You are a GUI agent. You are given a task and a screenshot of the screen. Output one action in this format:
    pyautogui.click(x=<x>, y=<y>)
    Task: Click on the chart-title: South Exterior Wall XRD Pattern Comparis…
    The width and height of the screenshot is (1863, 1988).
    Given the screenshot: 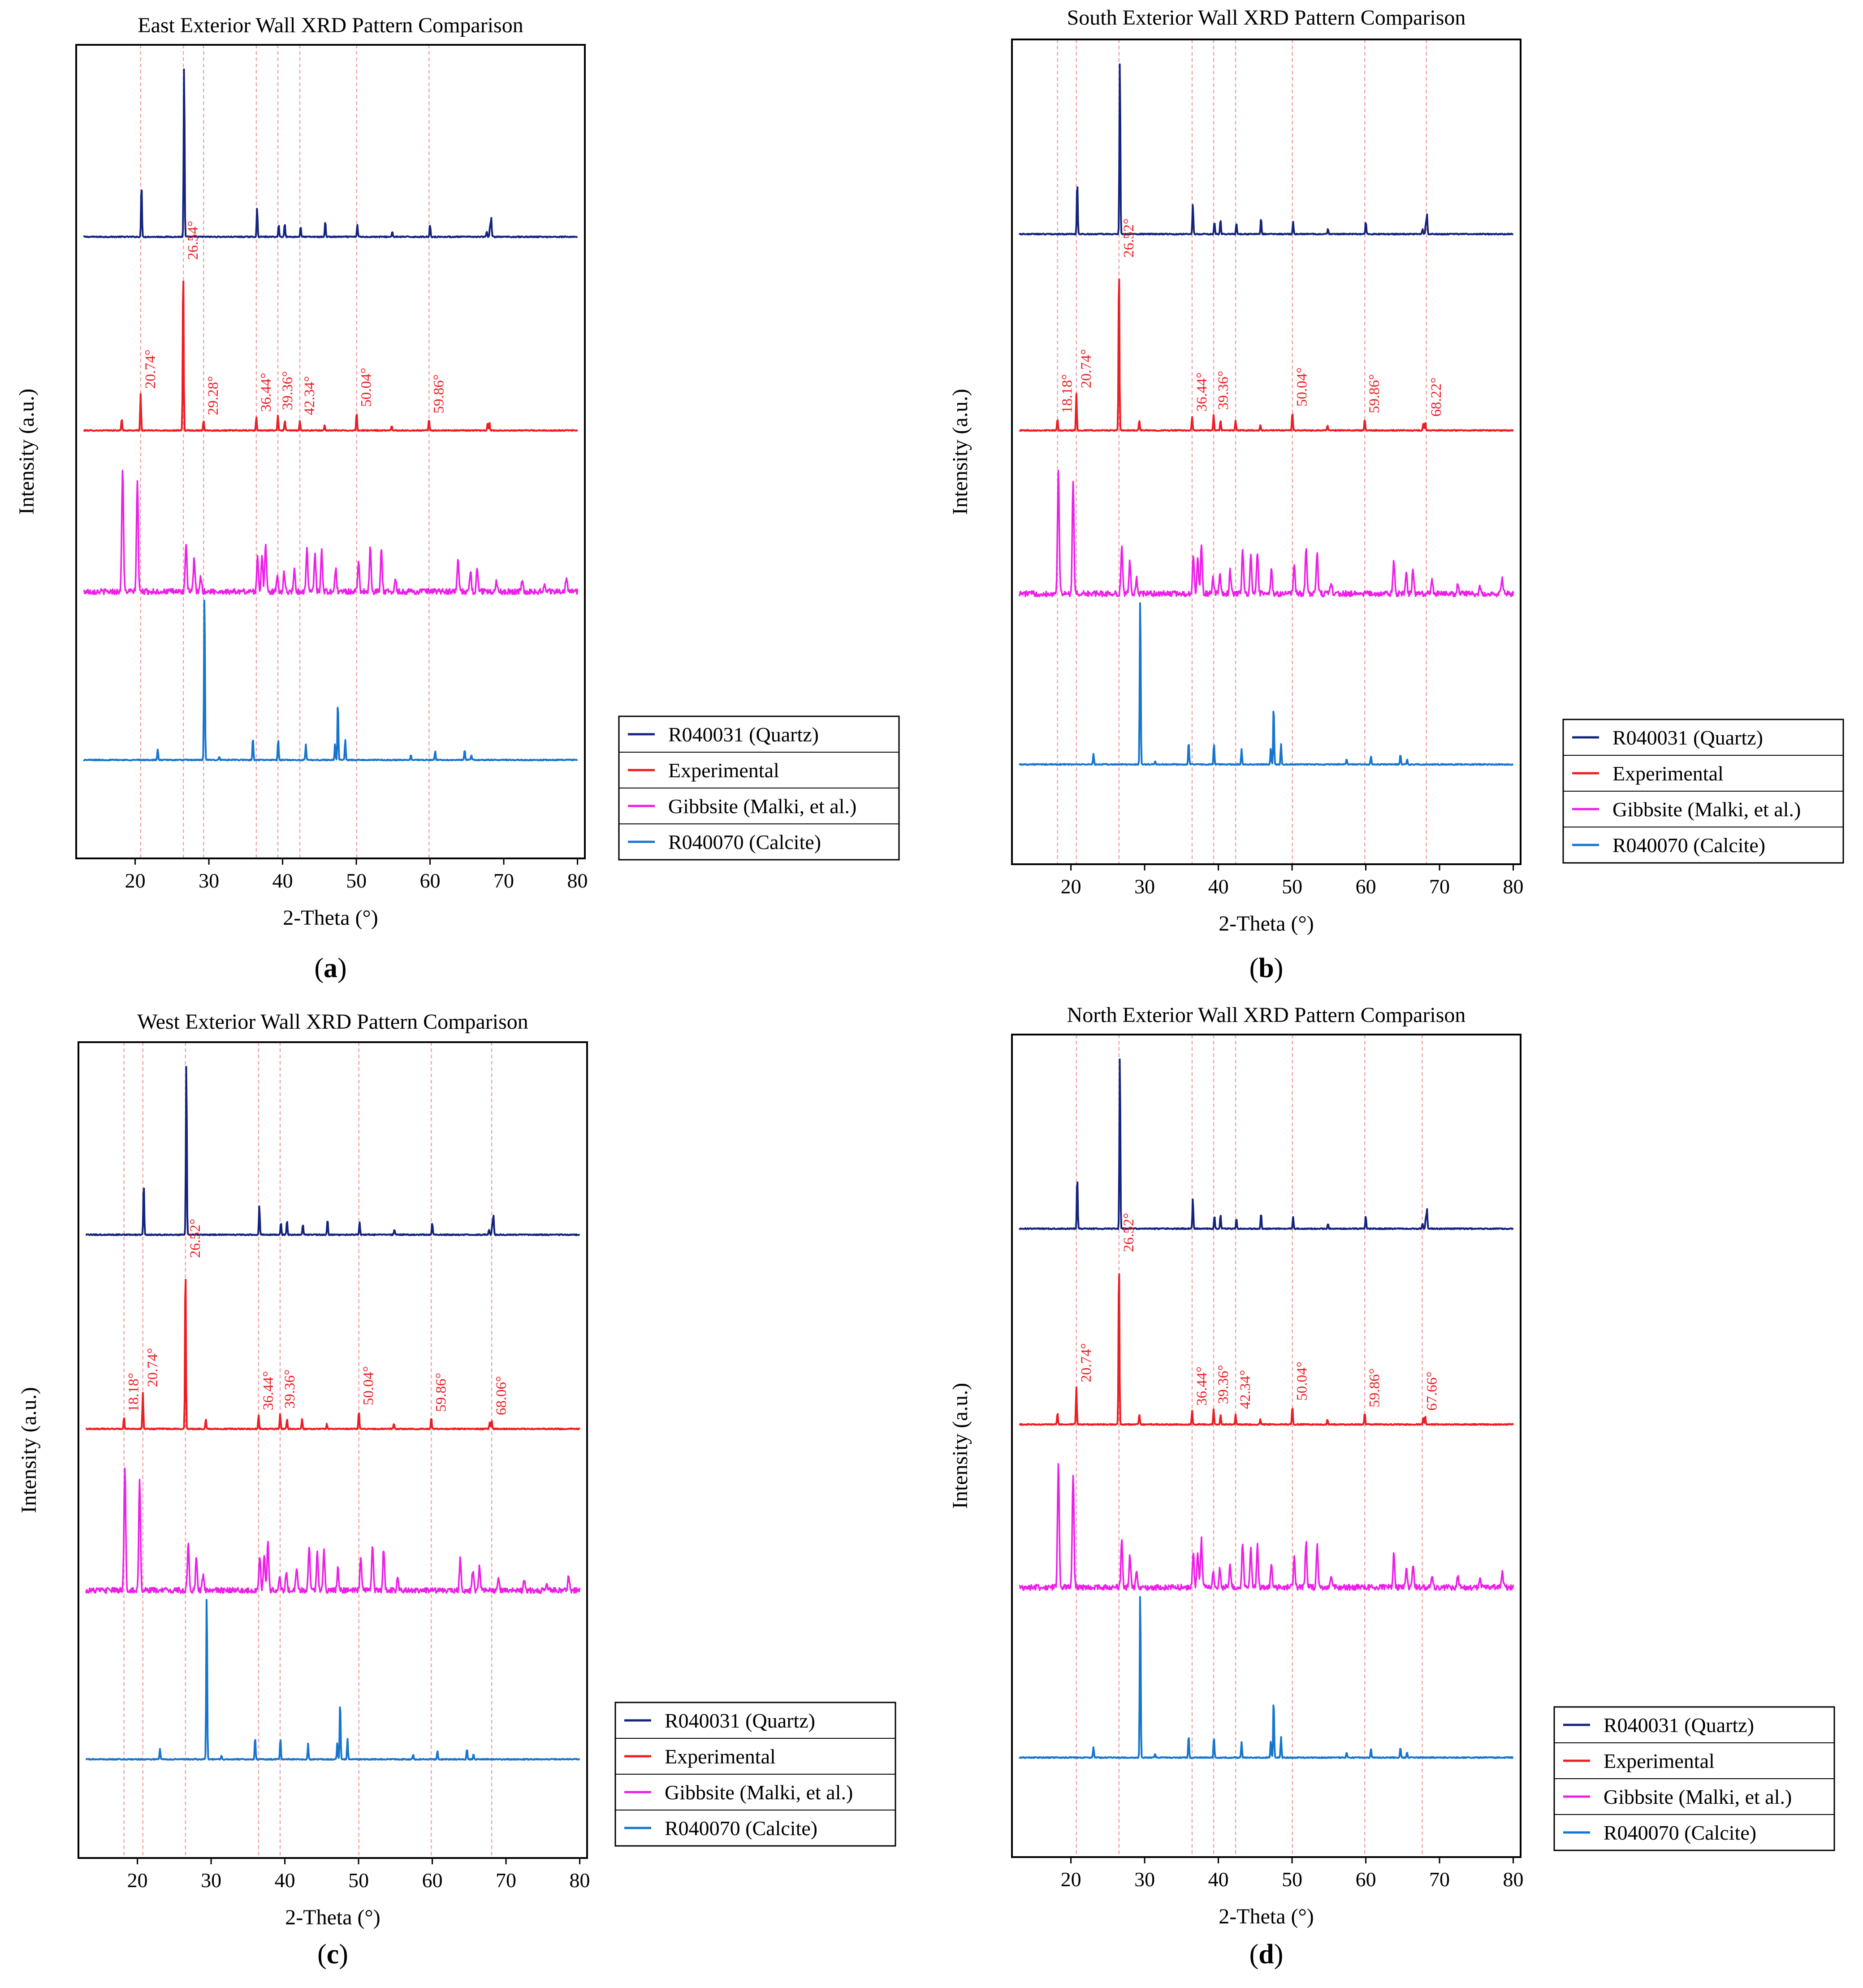 What is the action you would take?
    pyautogui.click(x=1267, y=18)
    